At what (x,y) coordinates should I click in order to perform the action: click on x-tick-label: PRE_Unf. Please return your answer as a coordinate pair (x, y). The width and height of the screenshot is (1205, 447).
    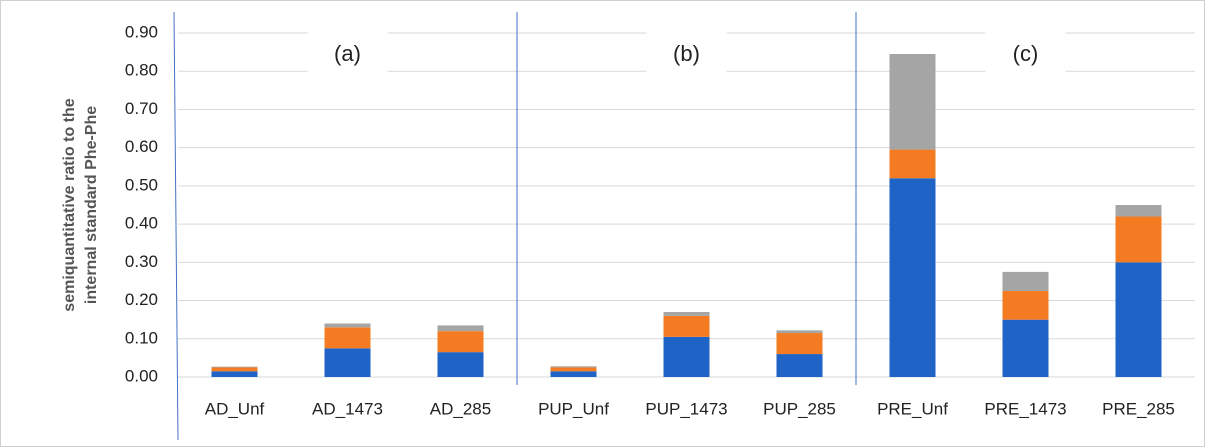
    Looking at the image, I should click on (912, 408).